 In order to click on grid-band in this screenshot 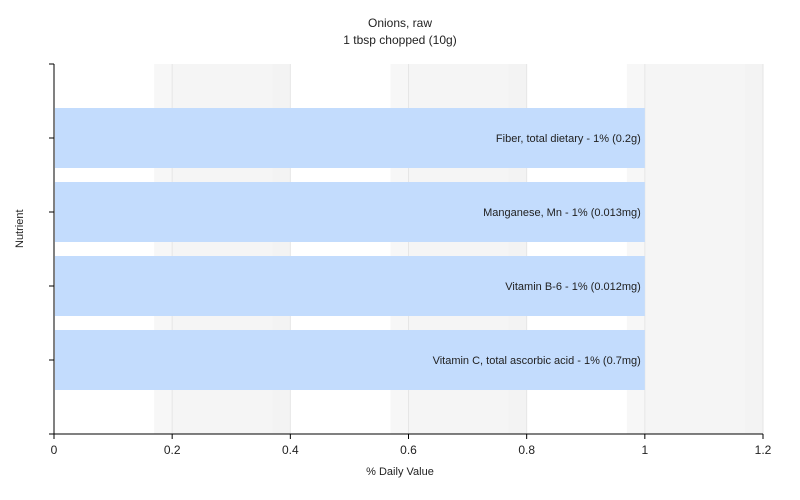, I will do `click(703, 249)`.